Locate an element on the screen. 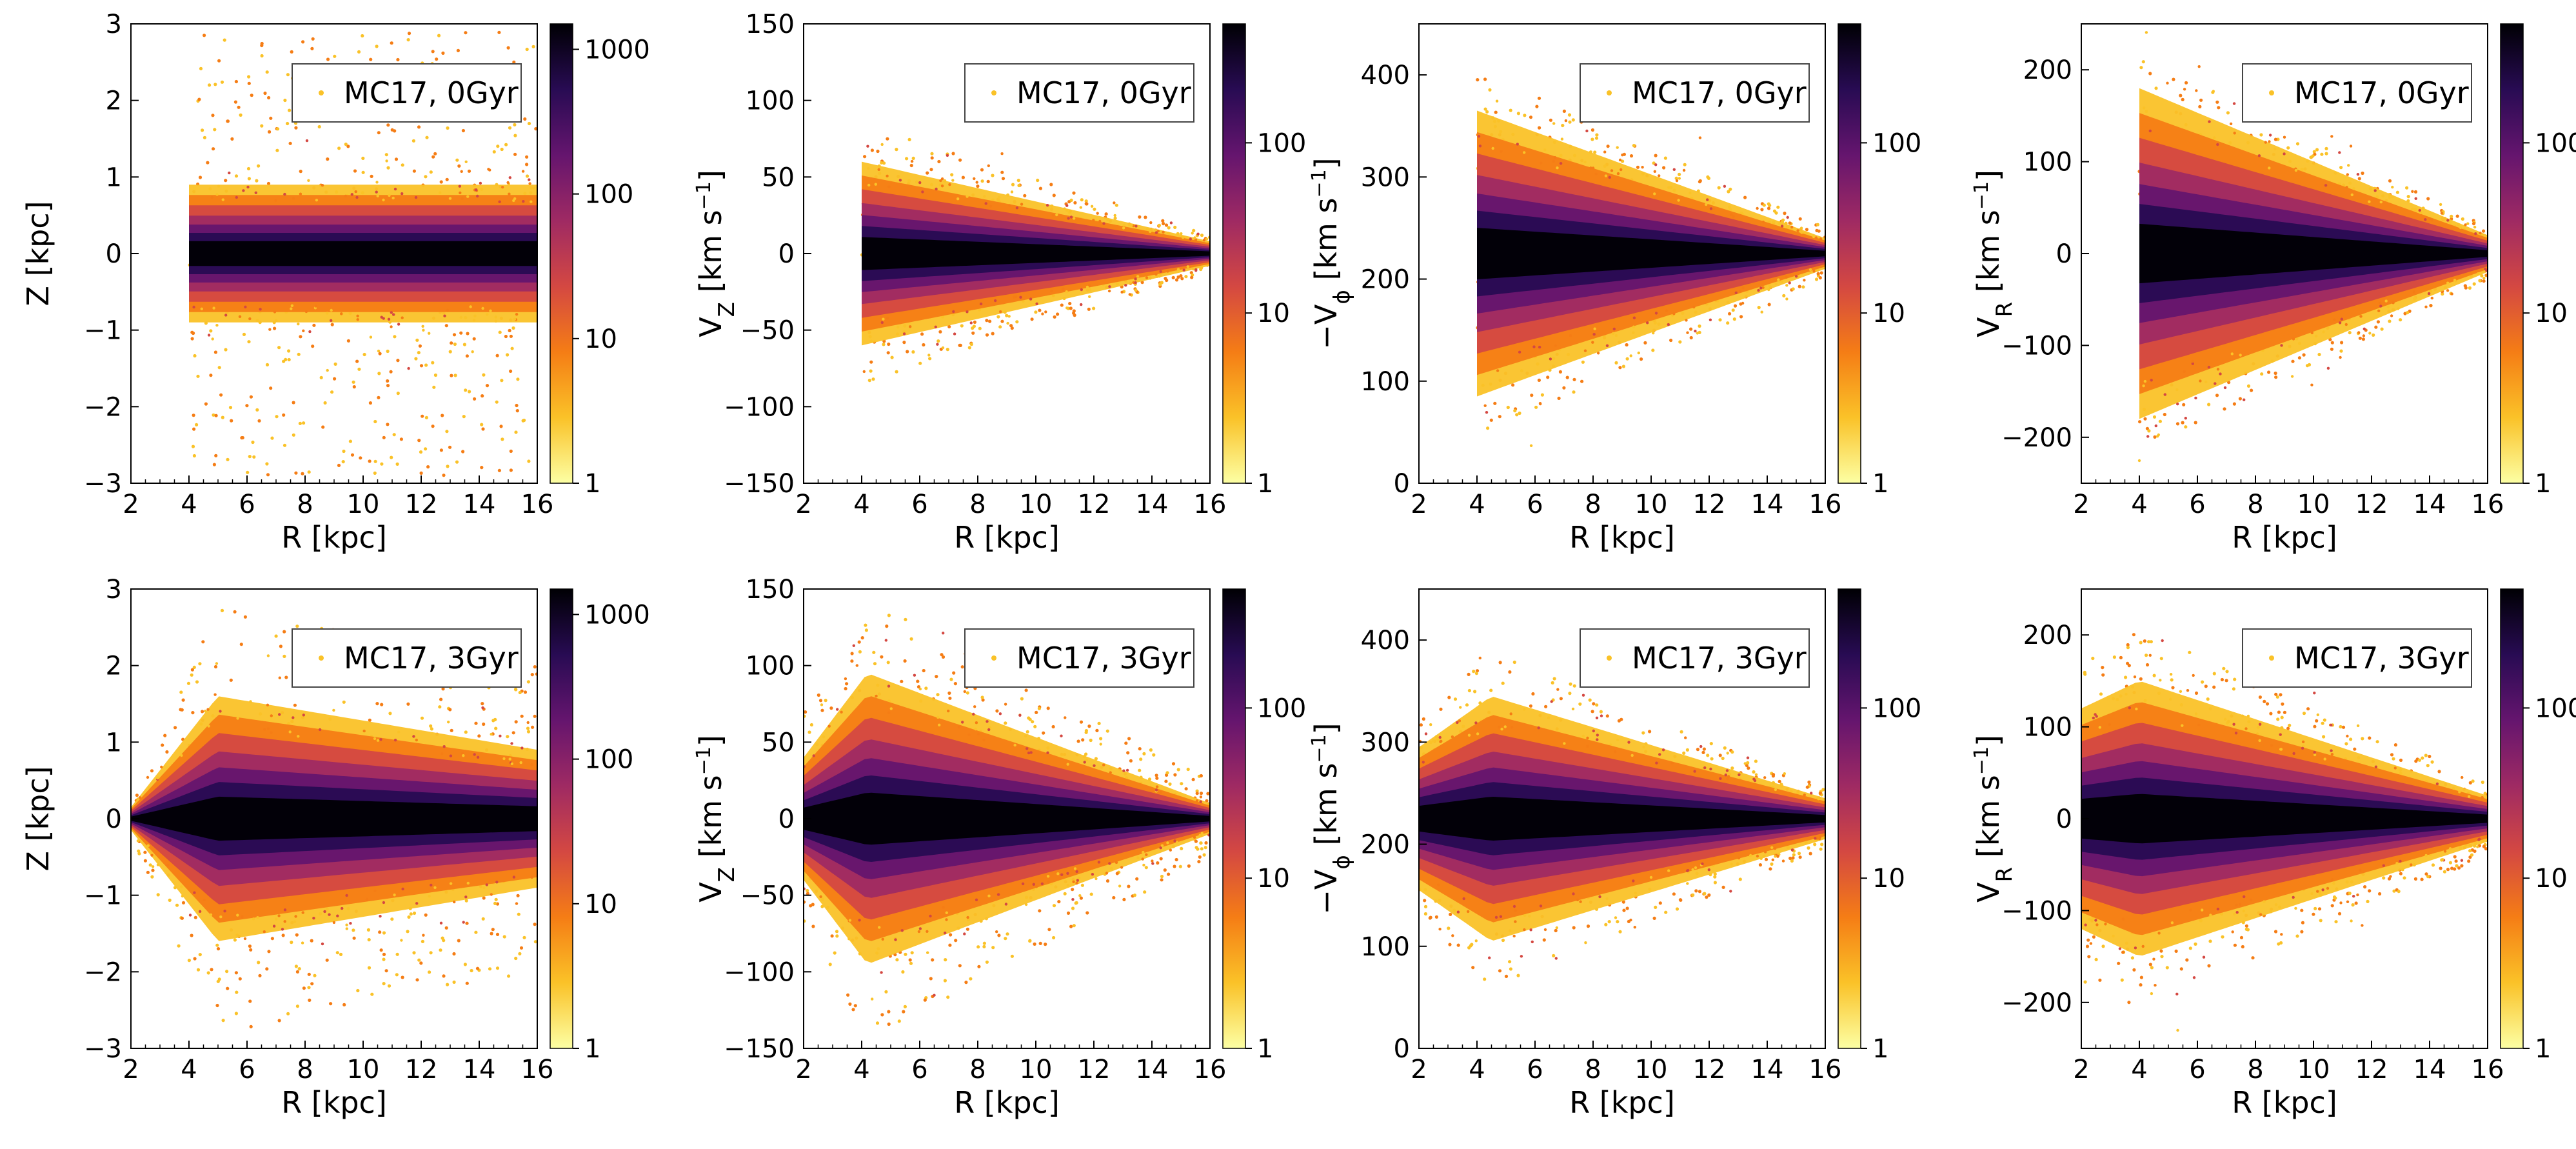  colorbar-tick-label: 100 is located at coordinates (608, 760).